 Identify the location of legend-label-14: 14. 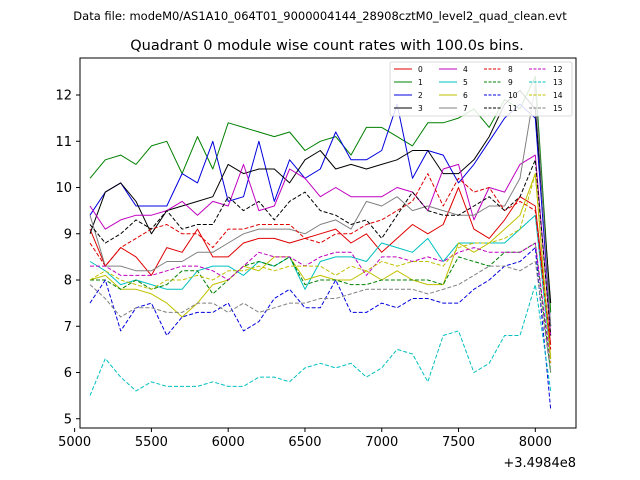
(558, 95).